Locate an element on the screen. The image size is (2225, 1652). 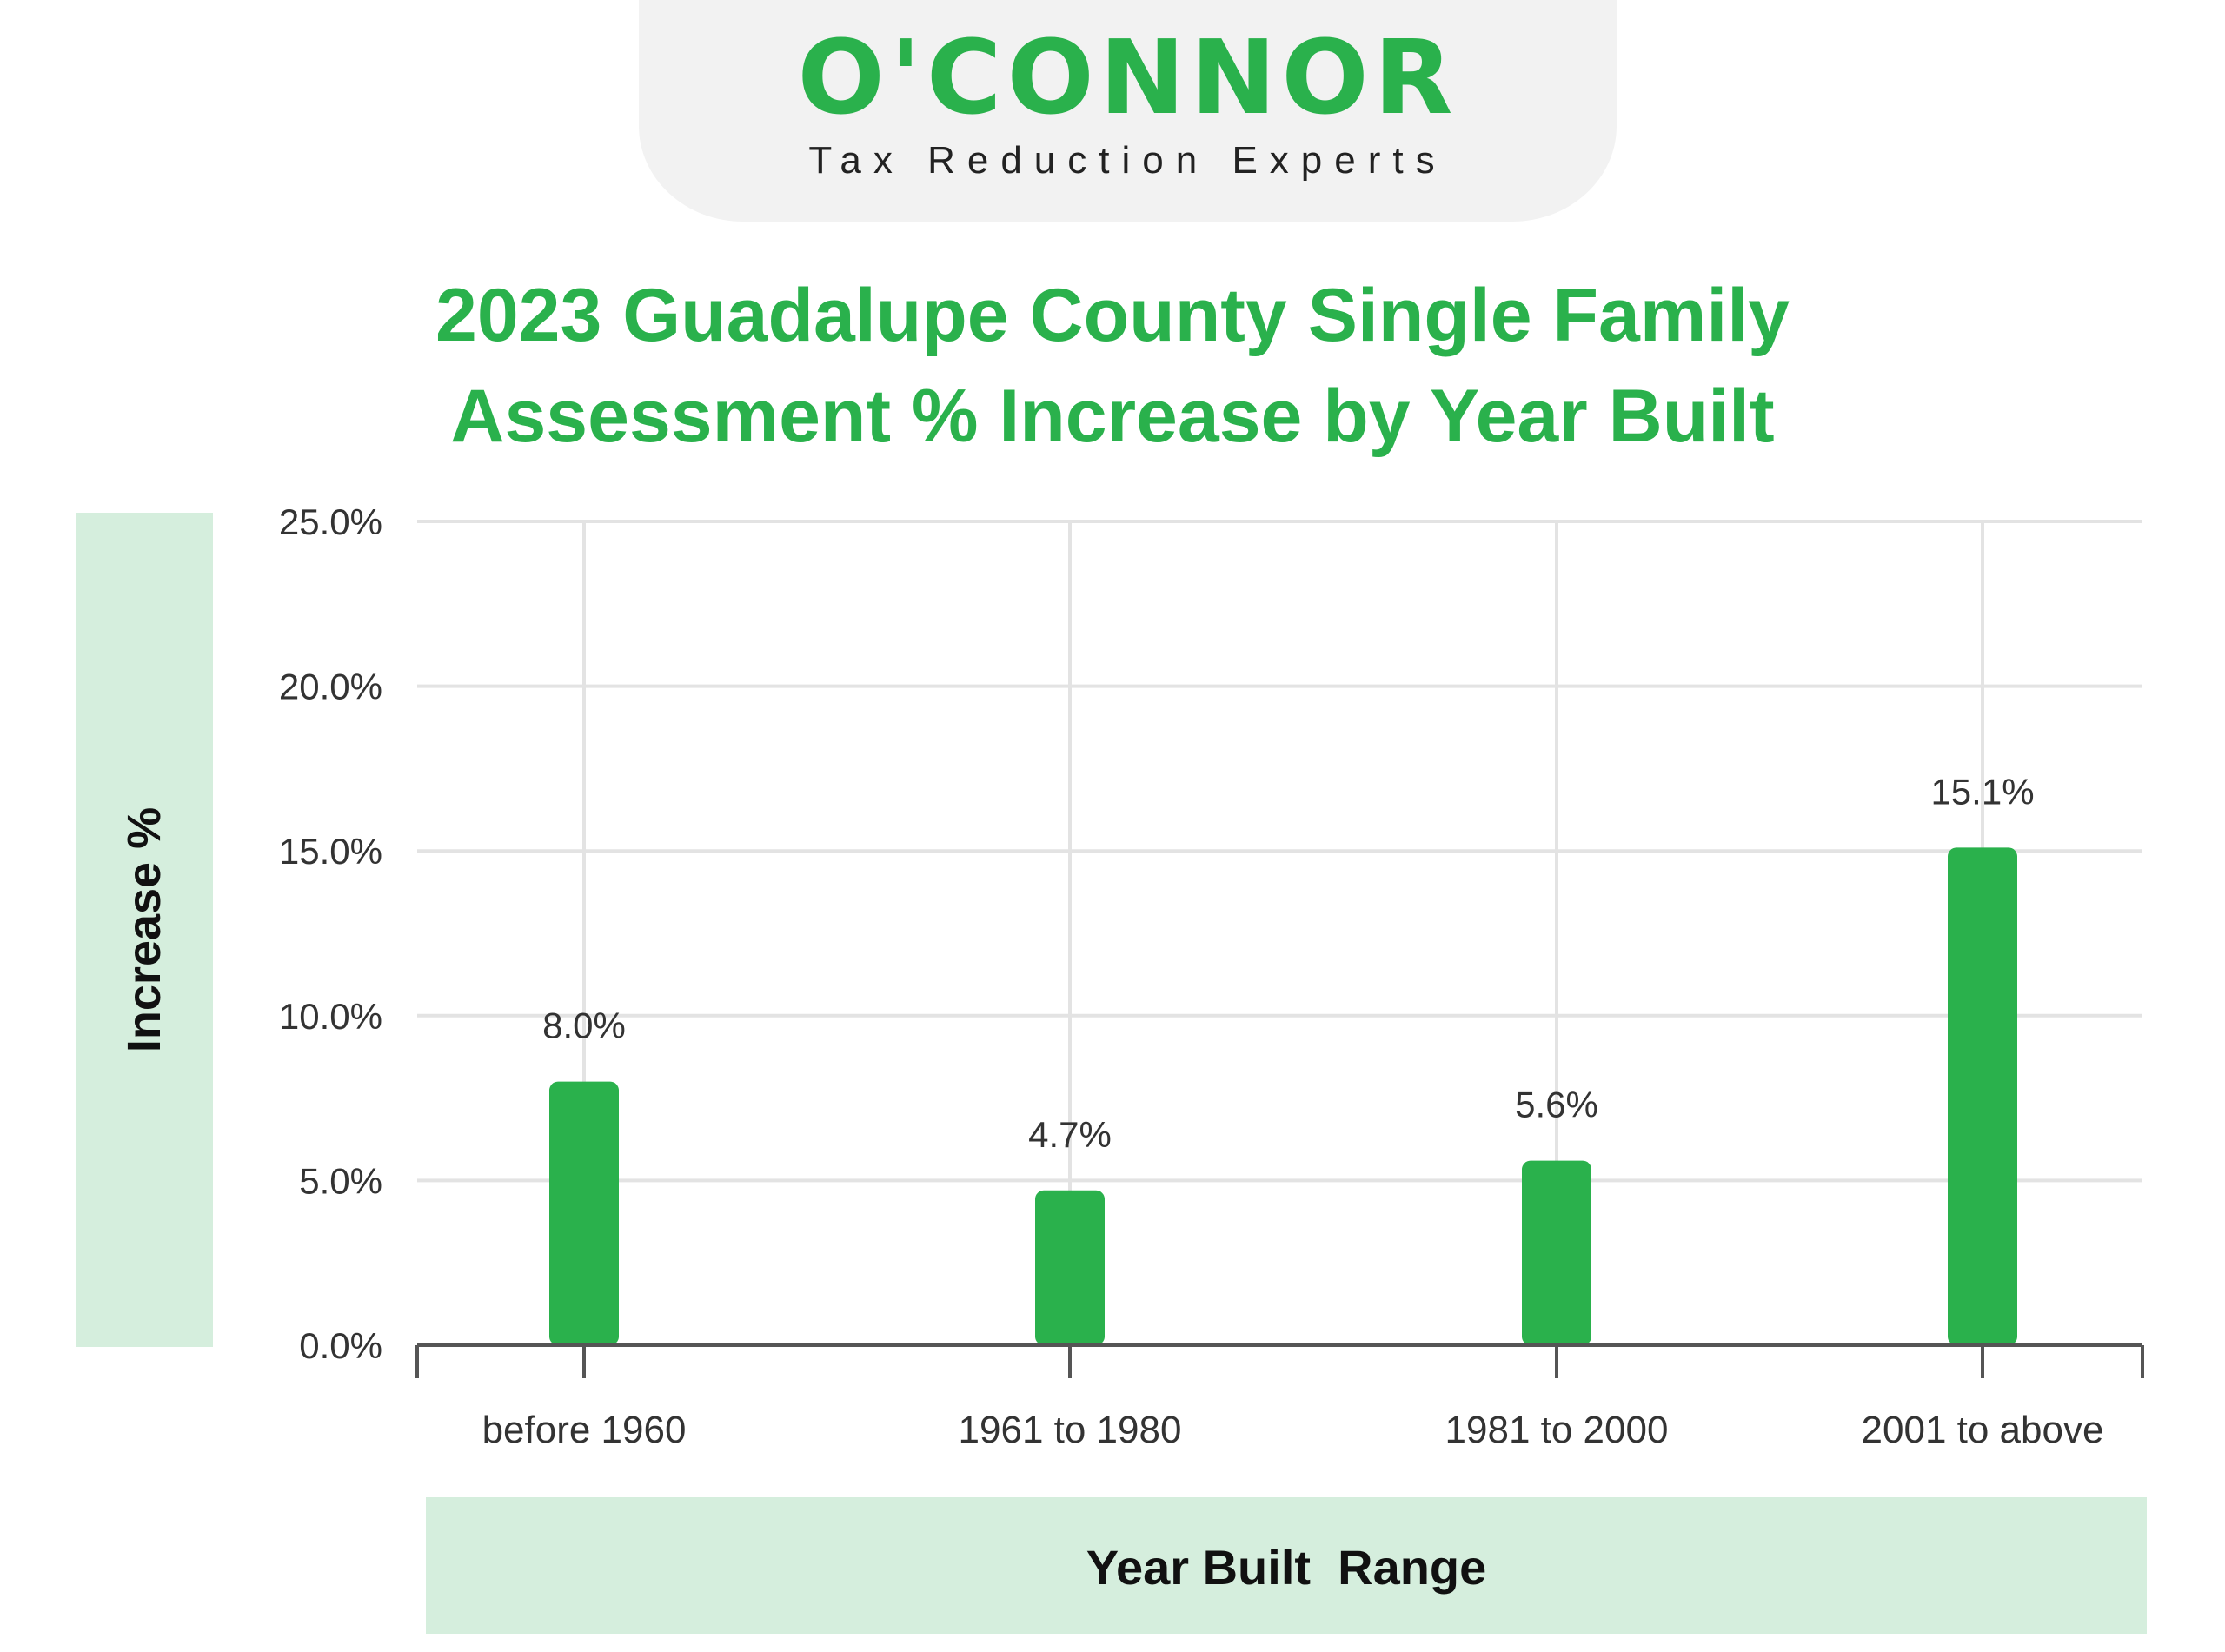
data-label: 15.1% is located at coordinates (1982, 791).